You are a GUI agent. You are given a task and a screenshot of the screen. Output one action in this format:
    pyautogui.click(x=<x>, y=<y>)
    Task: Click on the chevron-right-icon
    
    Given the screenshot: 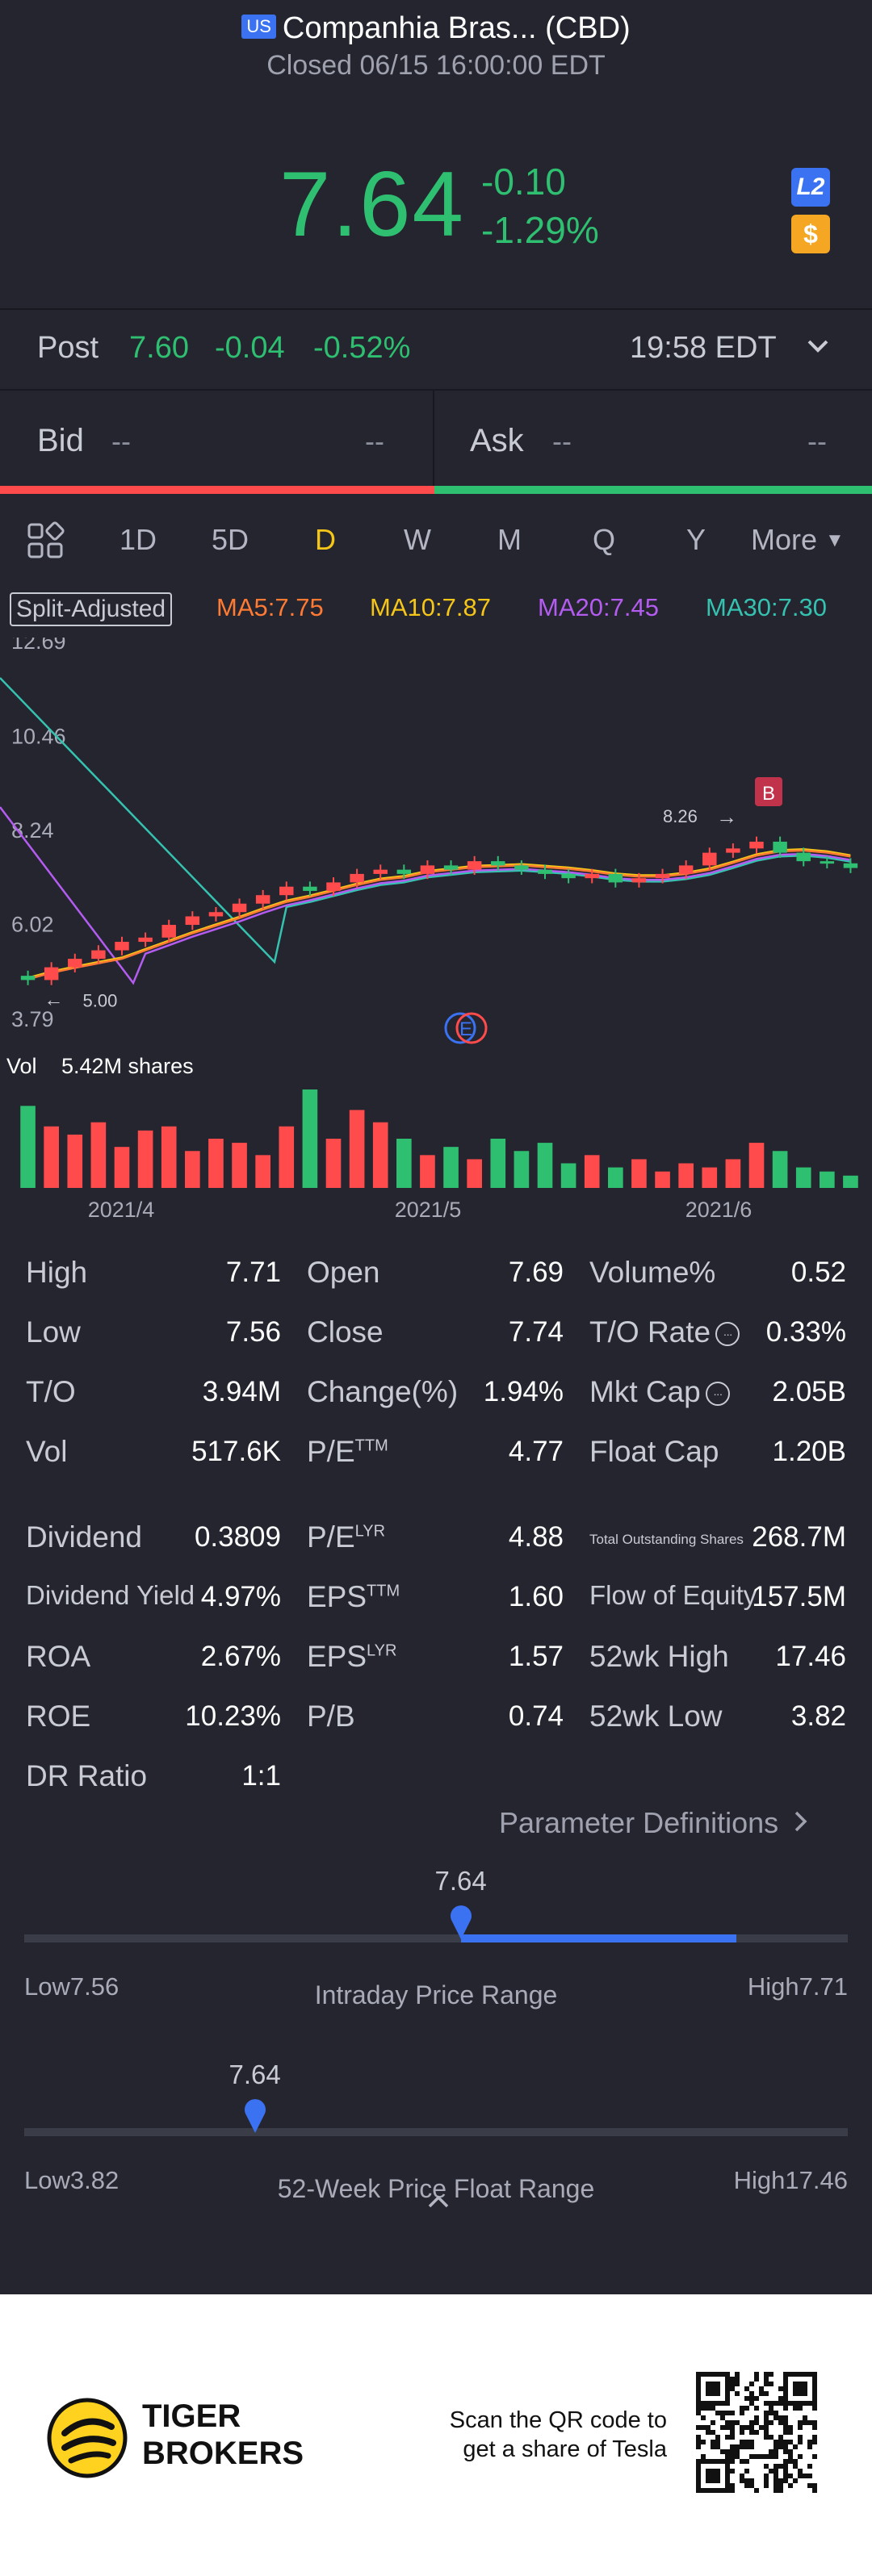 What is the action you would take?
    pyautogui.click(x=801, y=1823)
    